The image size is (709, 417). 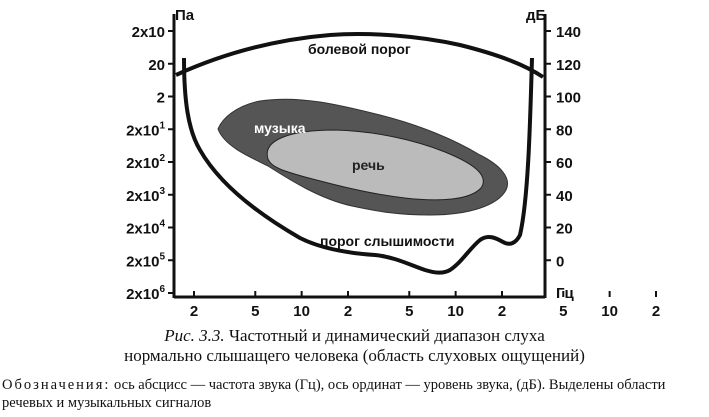 I want to click on x-axis-unit-label: Гц, so click(x=565, y=293).